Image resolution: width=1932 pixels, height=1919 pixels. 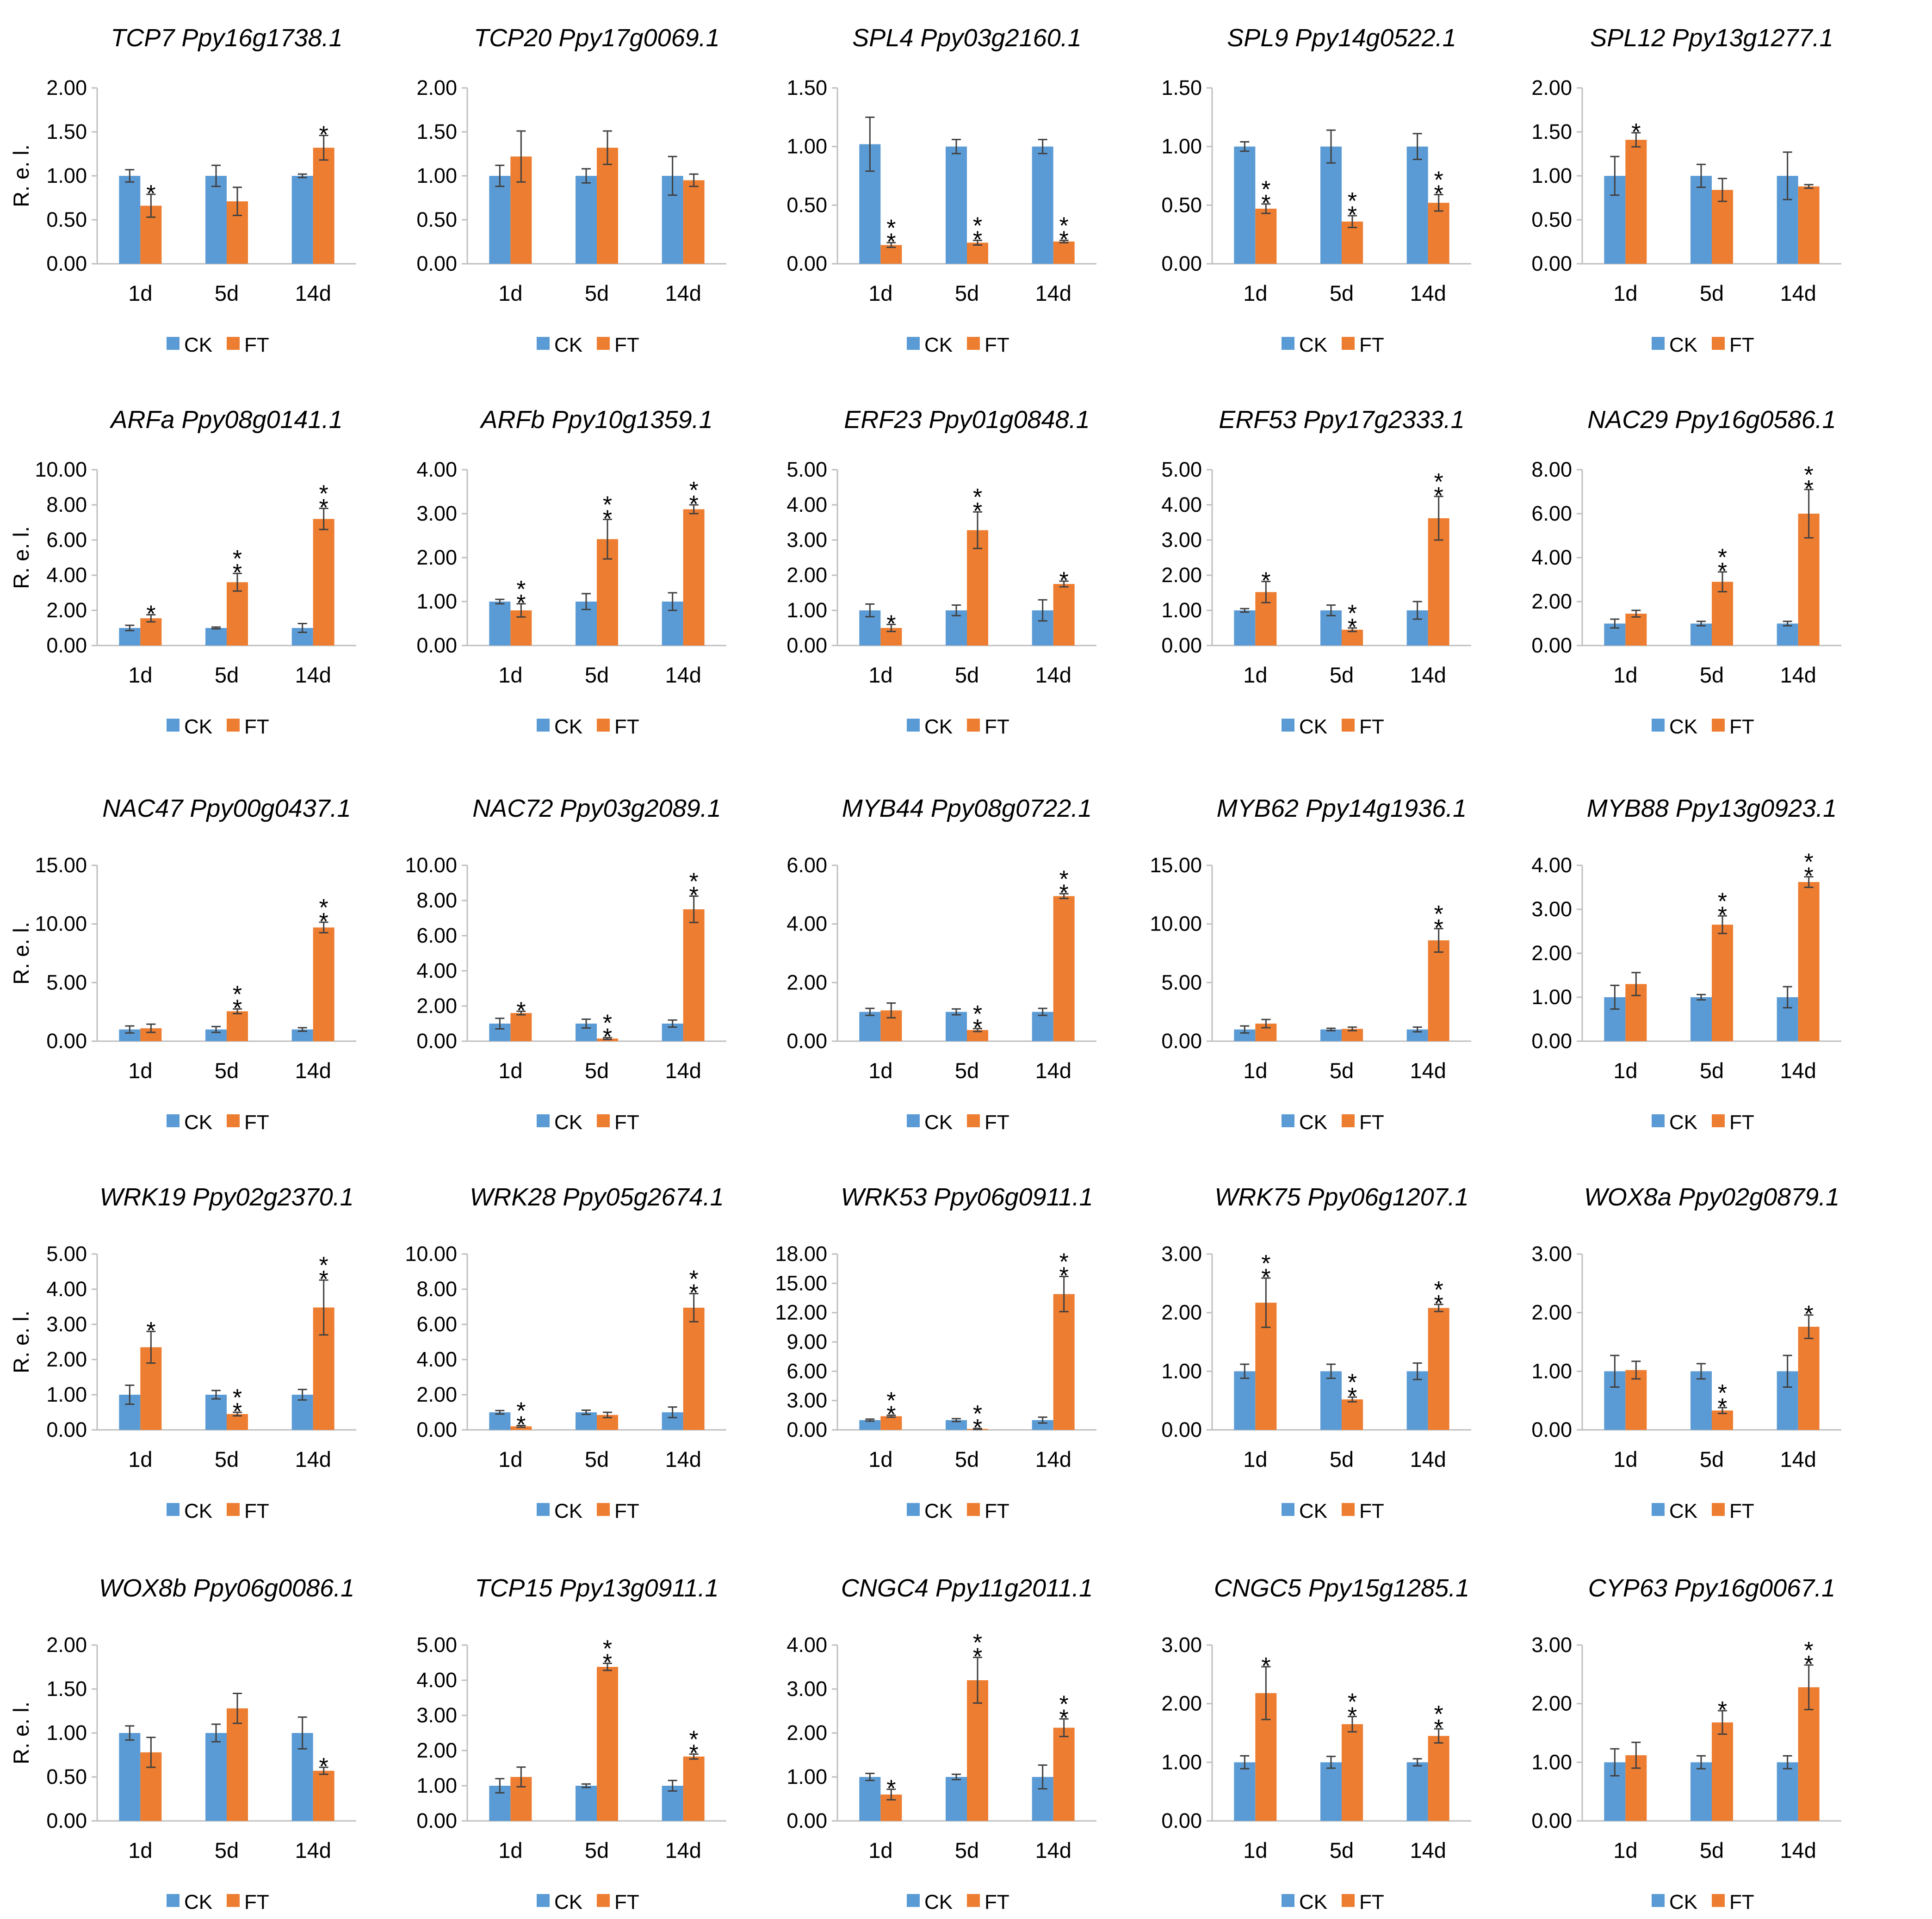 I want to click on y-tick-label: 1.00, so click(x=1181, y=1762).